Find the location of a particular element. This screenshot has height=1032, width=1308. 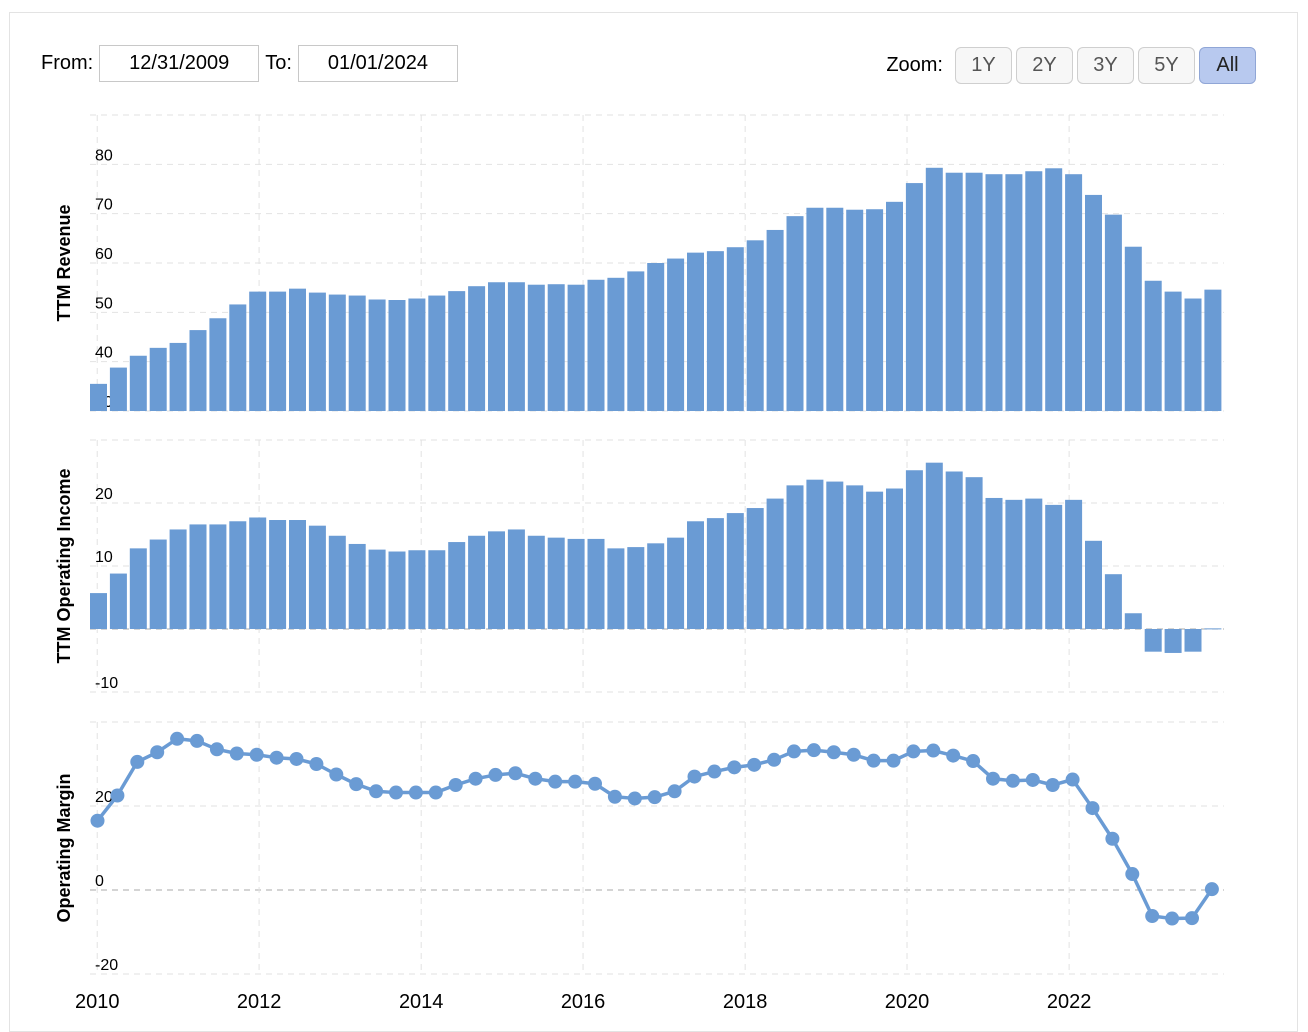

date-range: From: To: is located at coordinates (249, 63).